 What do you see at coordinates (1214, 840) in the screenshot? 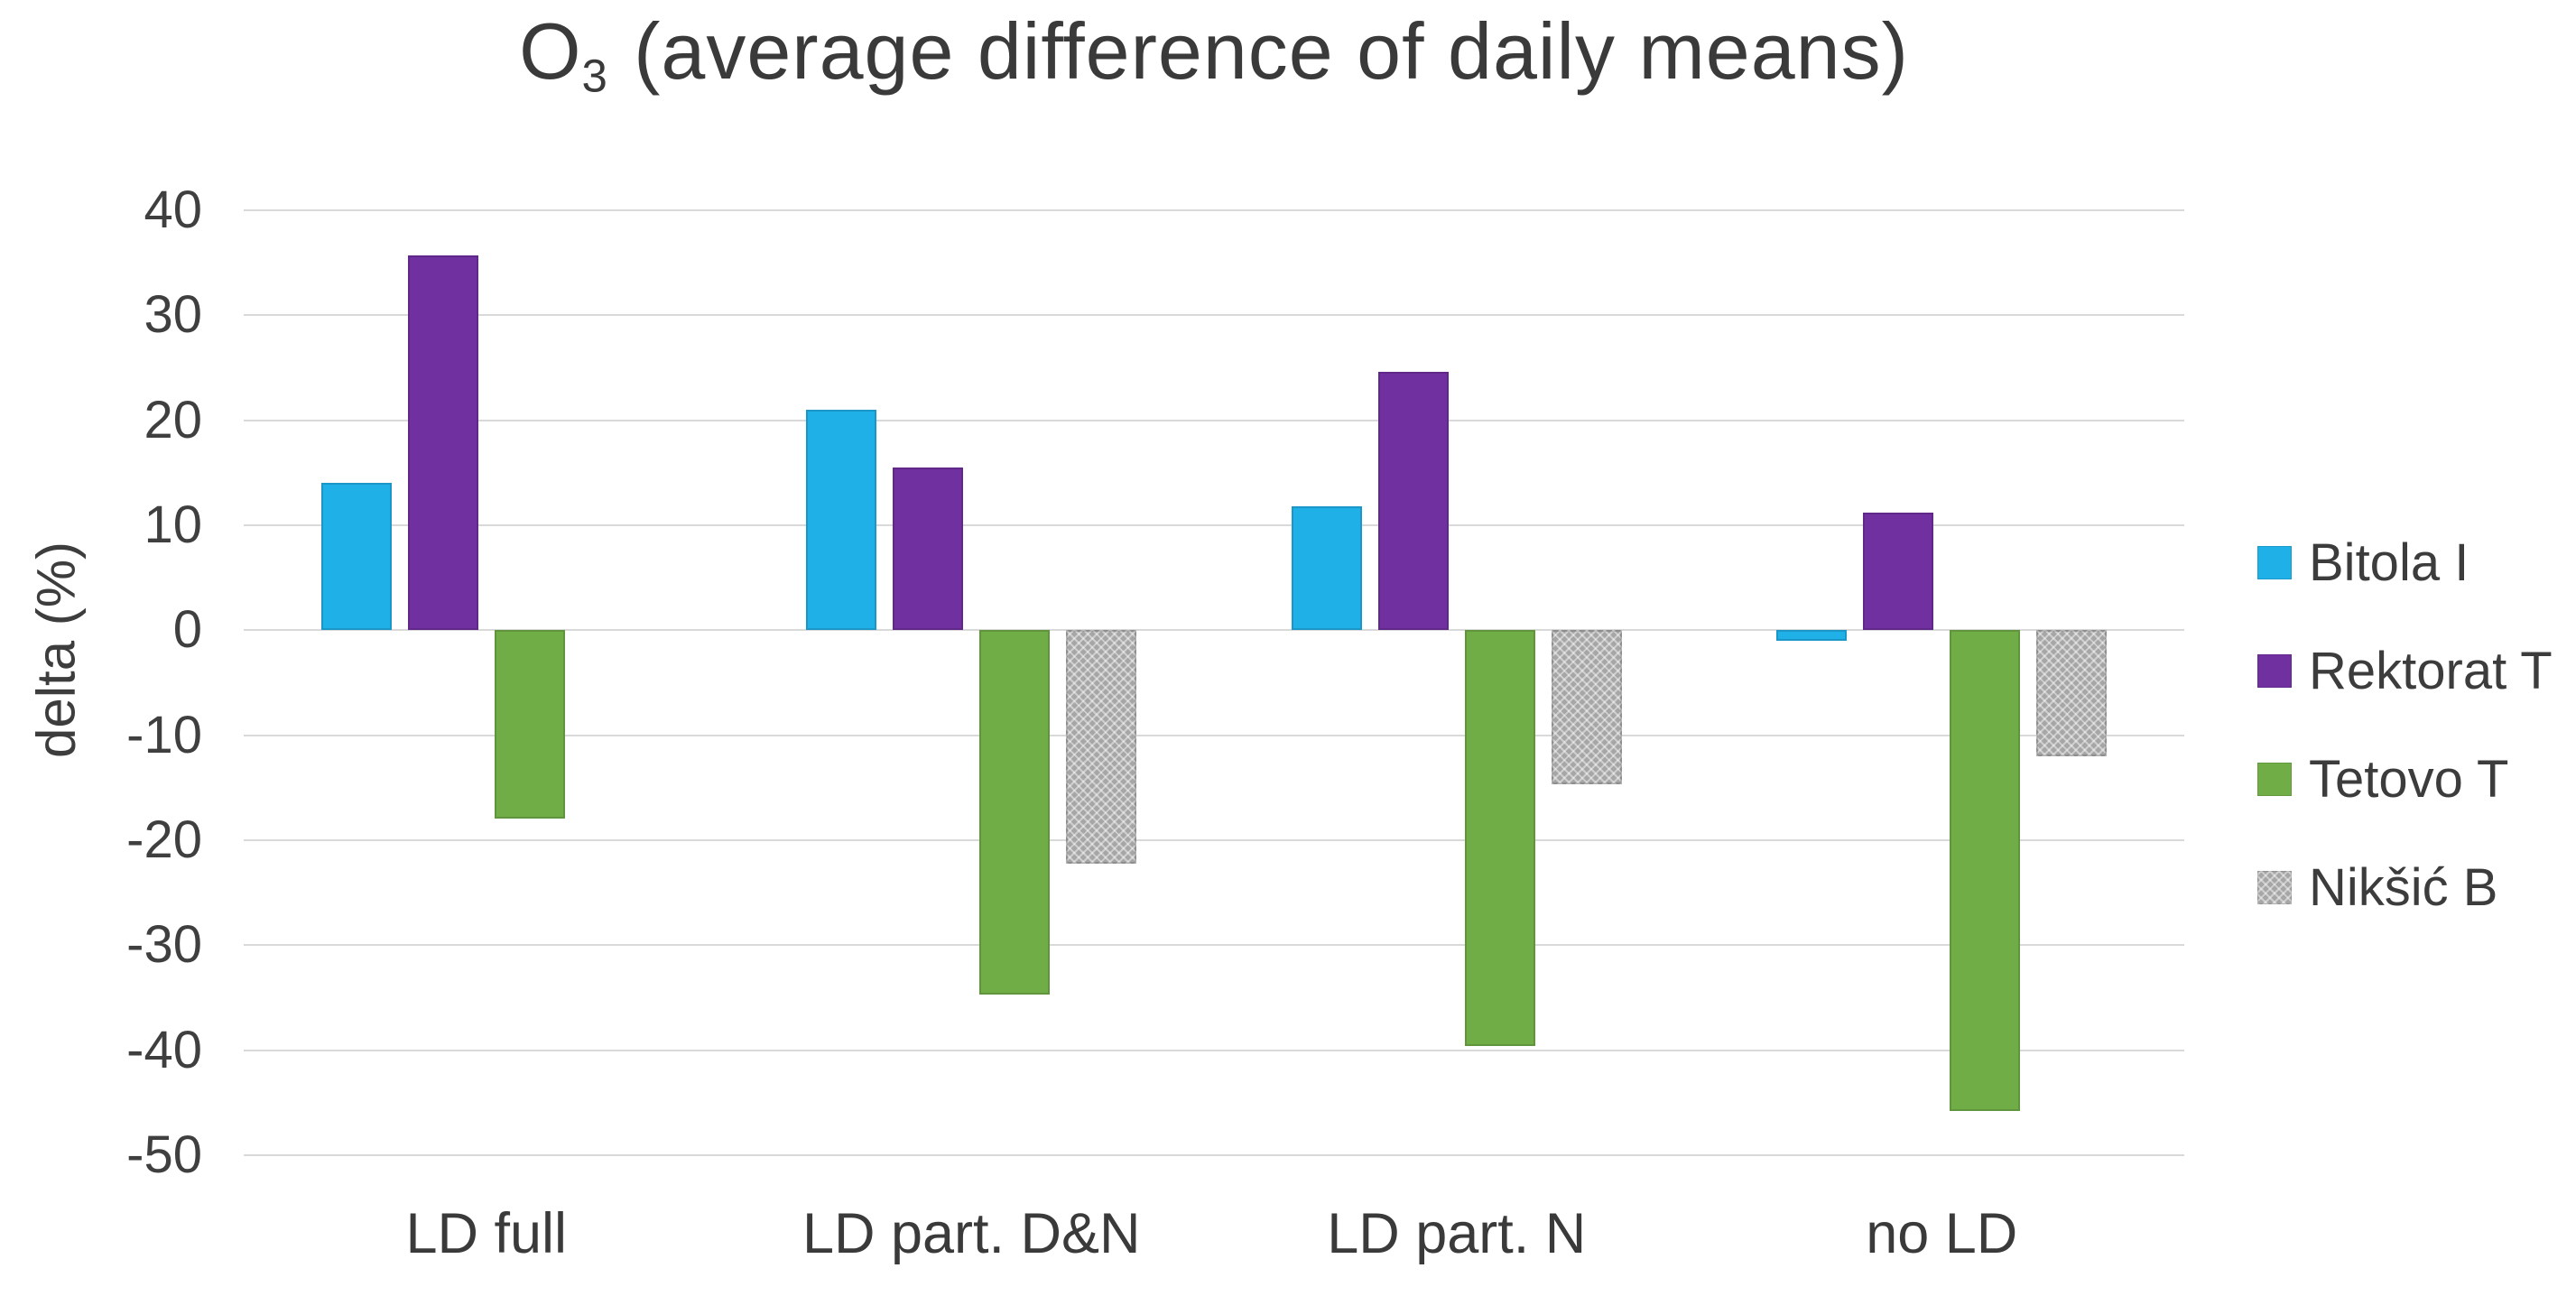
I see `gridline--20` at bounding box center [1214, 840].